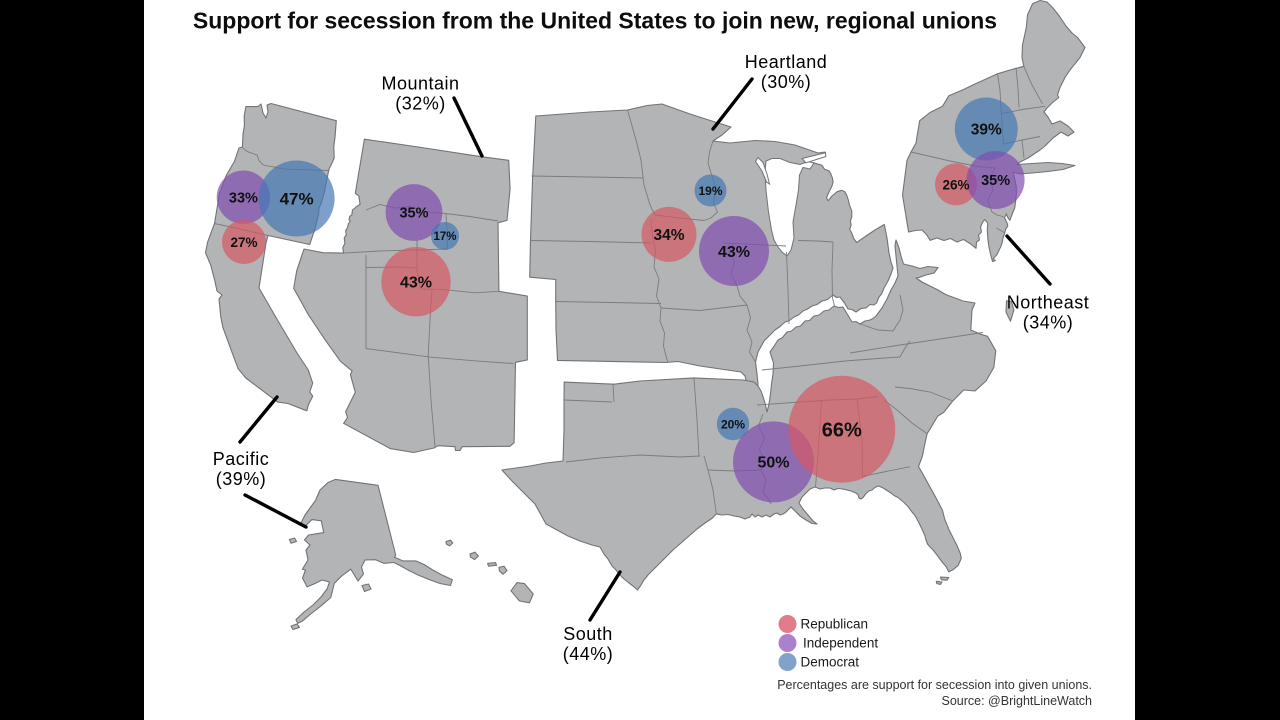  I want to click on svg-text: (34%), so click(1048, 323).